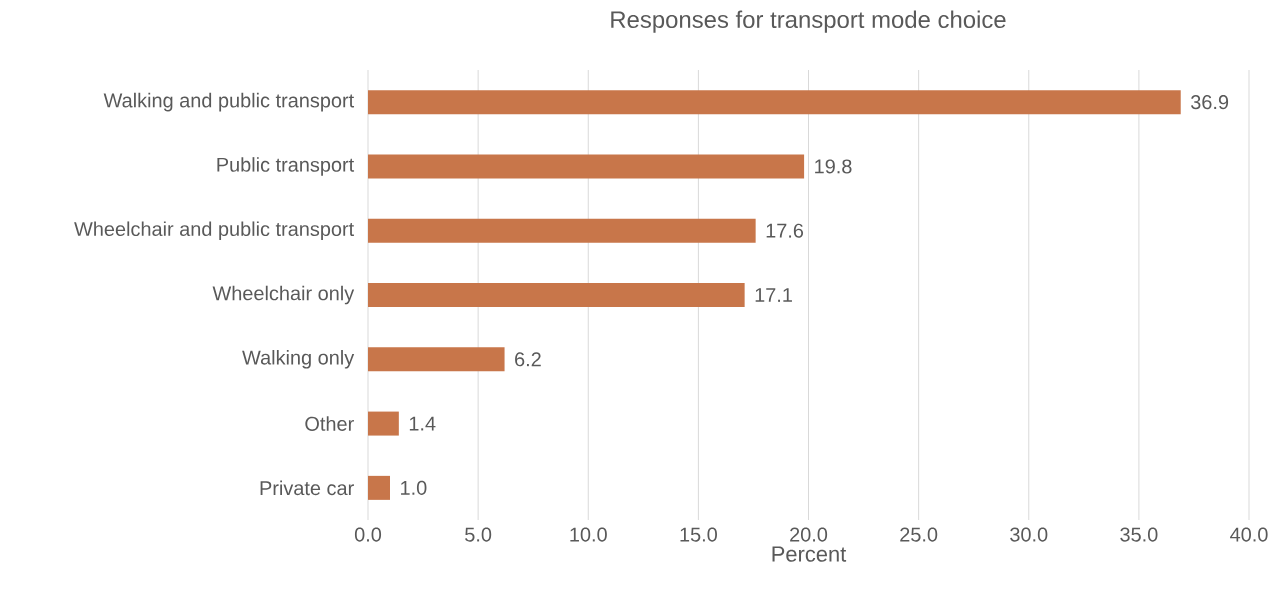 The image size is (1281, 597). Describe the element at coordinates (698, 534) in the screenshot. I see `x-tick-label: 15.0` at that location.